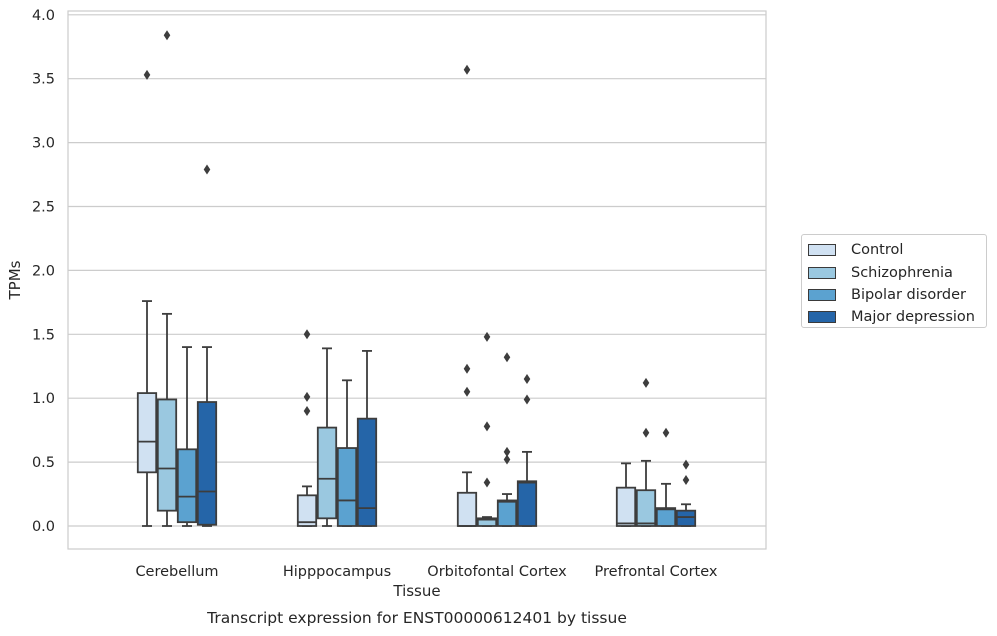  Describe the element at coordinates (43, 527) in the screenshot. I see `y-tick-label: 0.0` at that location.